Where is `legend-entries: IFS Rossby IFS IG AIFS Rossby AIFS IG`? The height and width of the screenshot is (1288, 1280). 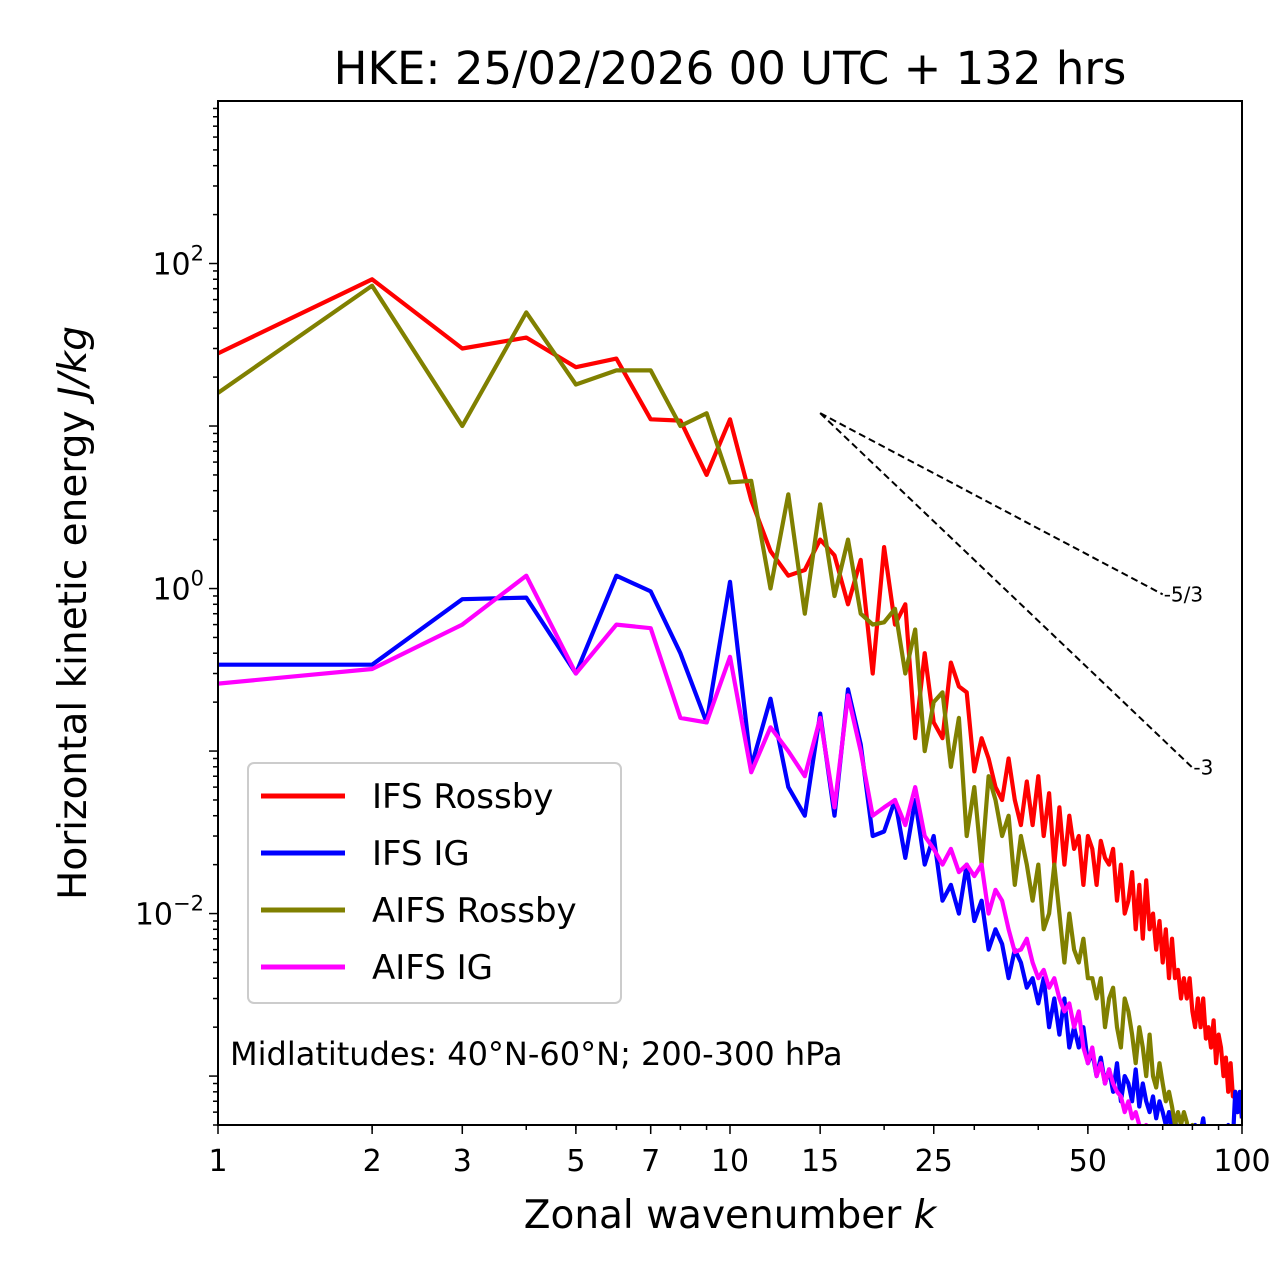 legend-entries: IFS Rossby IFS IG AIFS Rossby AIFS IG is located at coordinates (419, 882).